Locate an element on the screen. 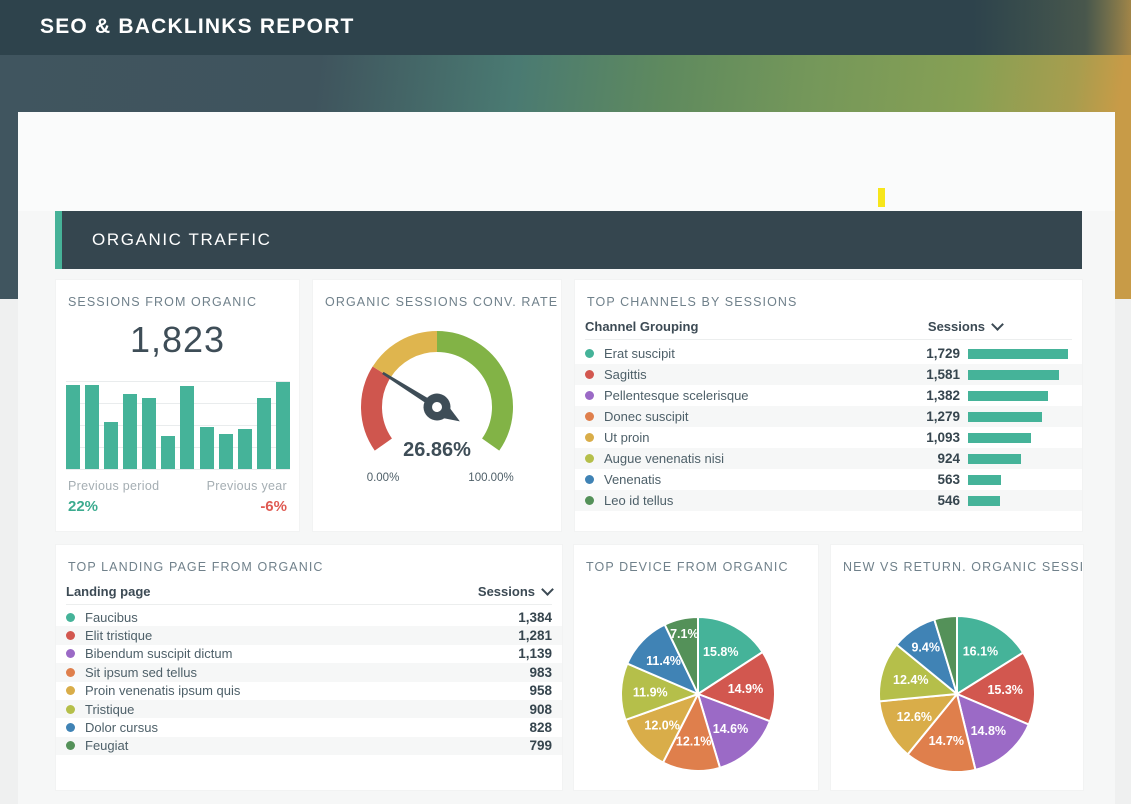 The width and height of the screenshot is (1131, 804). section-header-organic-traffic: ORGANIC TRAFFIC is located at coordinates (568, 240).